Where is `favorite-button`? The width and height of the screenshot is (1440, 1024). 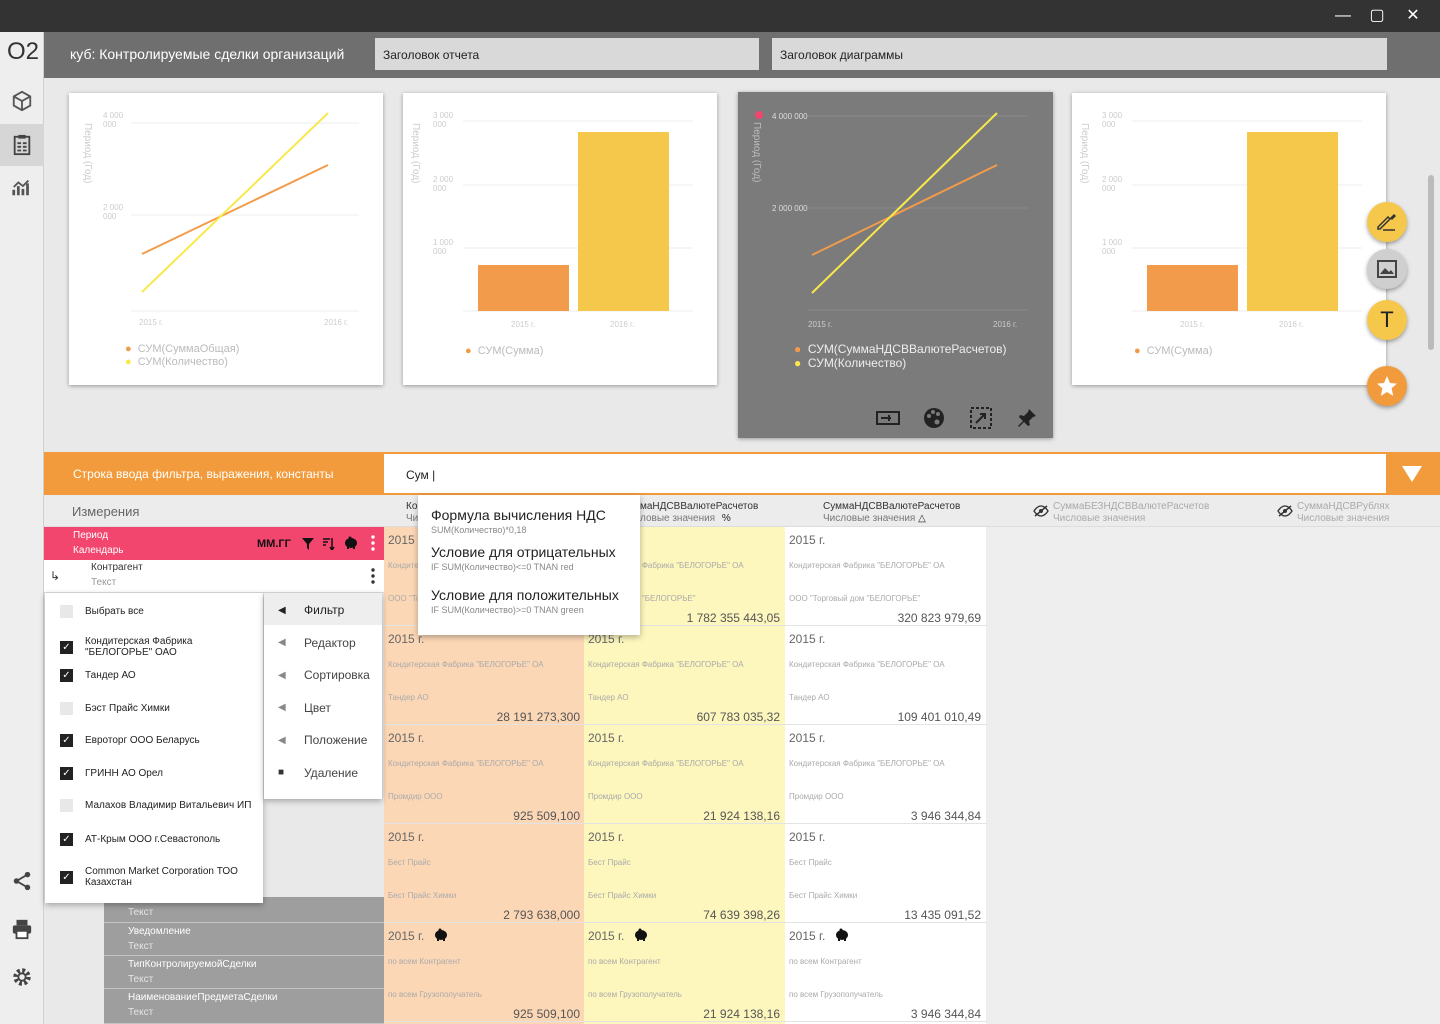
favorite-button is located at coordinates (1387, 386).